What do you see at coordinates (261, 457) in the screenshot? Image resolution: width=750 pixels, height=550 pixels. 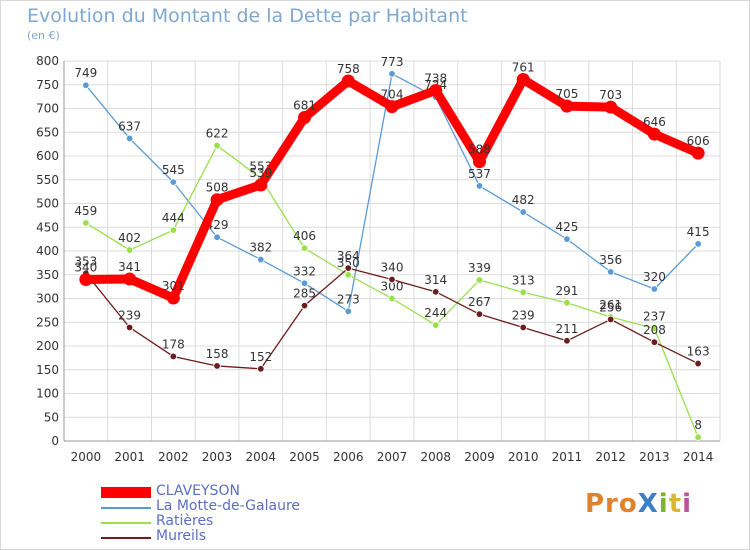 I see `x-tick-label: 2004` at bounding box center [261, 457].